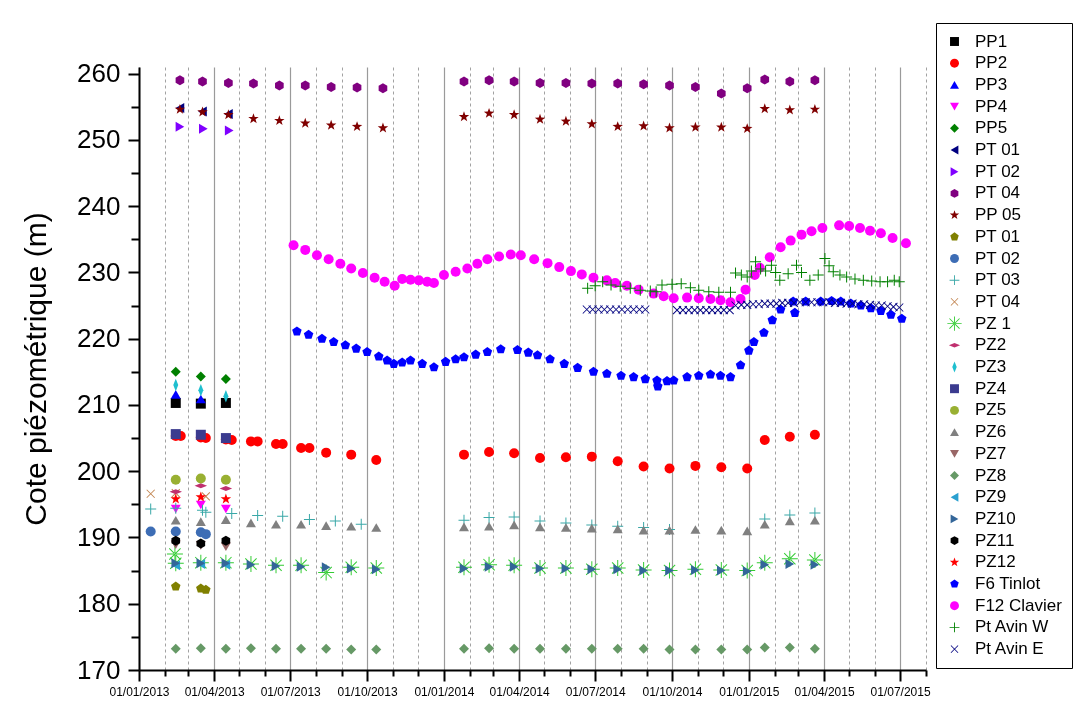  What do you see at coordinates (995, 562) in the screenshot?
I see `legend-label: PZ12` at bounding box center [995, 562].